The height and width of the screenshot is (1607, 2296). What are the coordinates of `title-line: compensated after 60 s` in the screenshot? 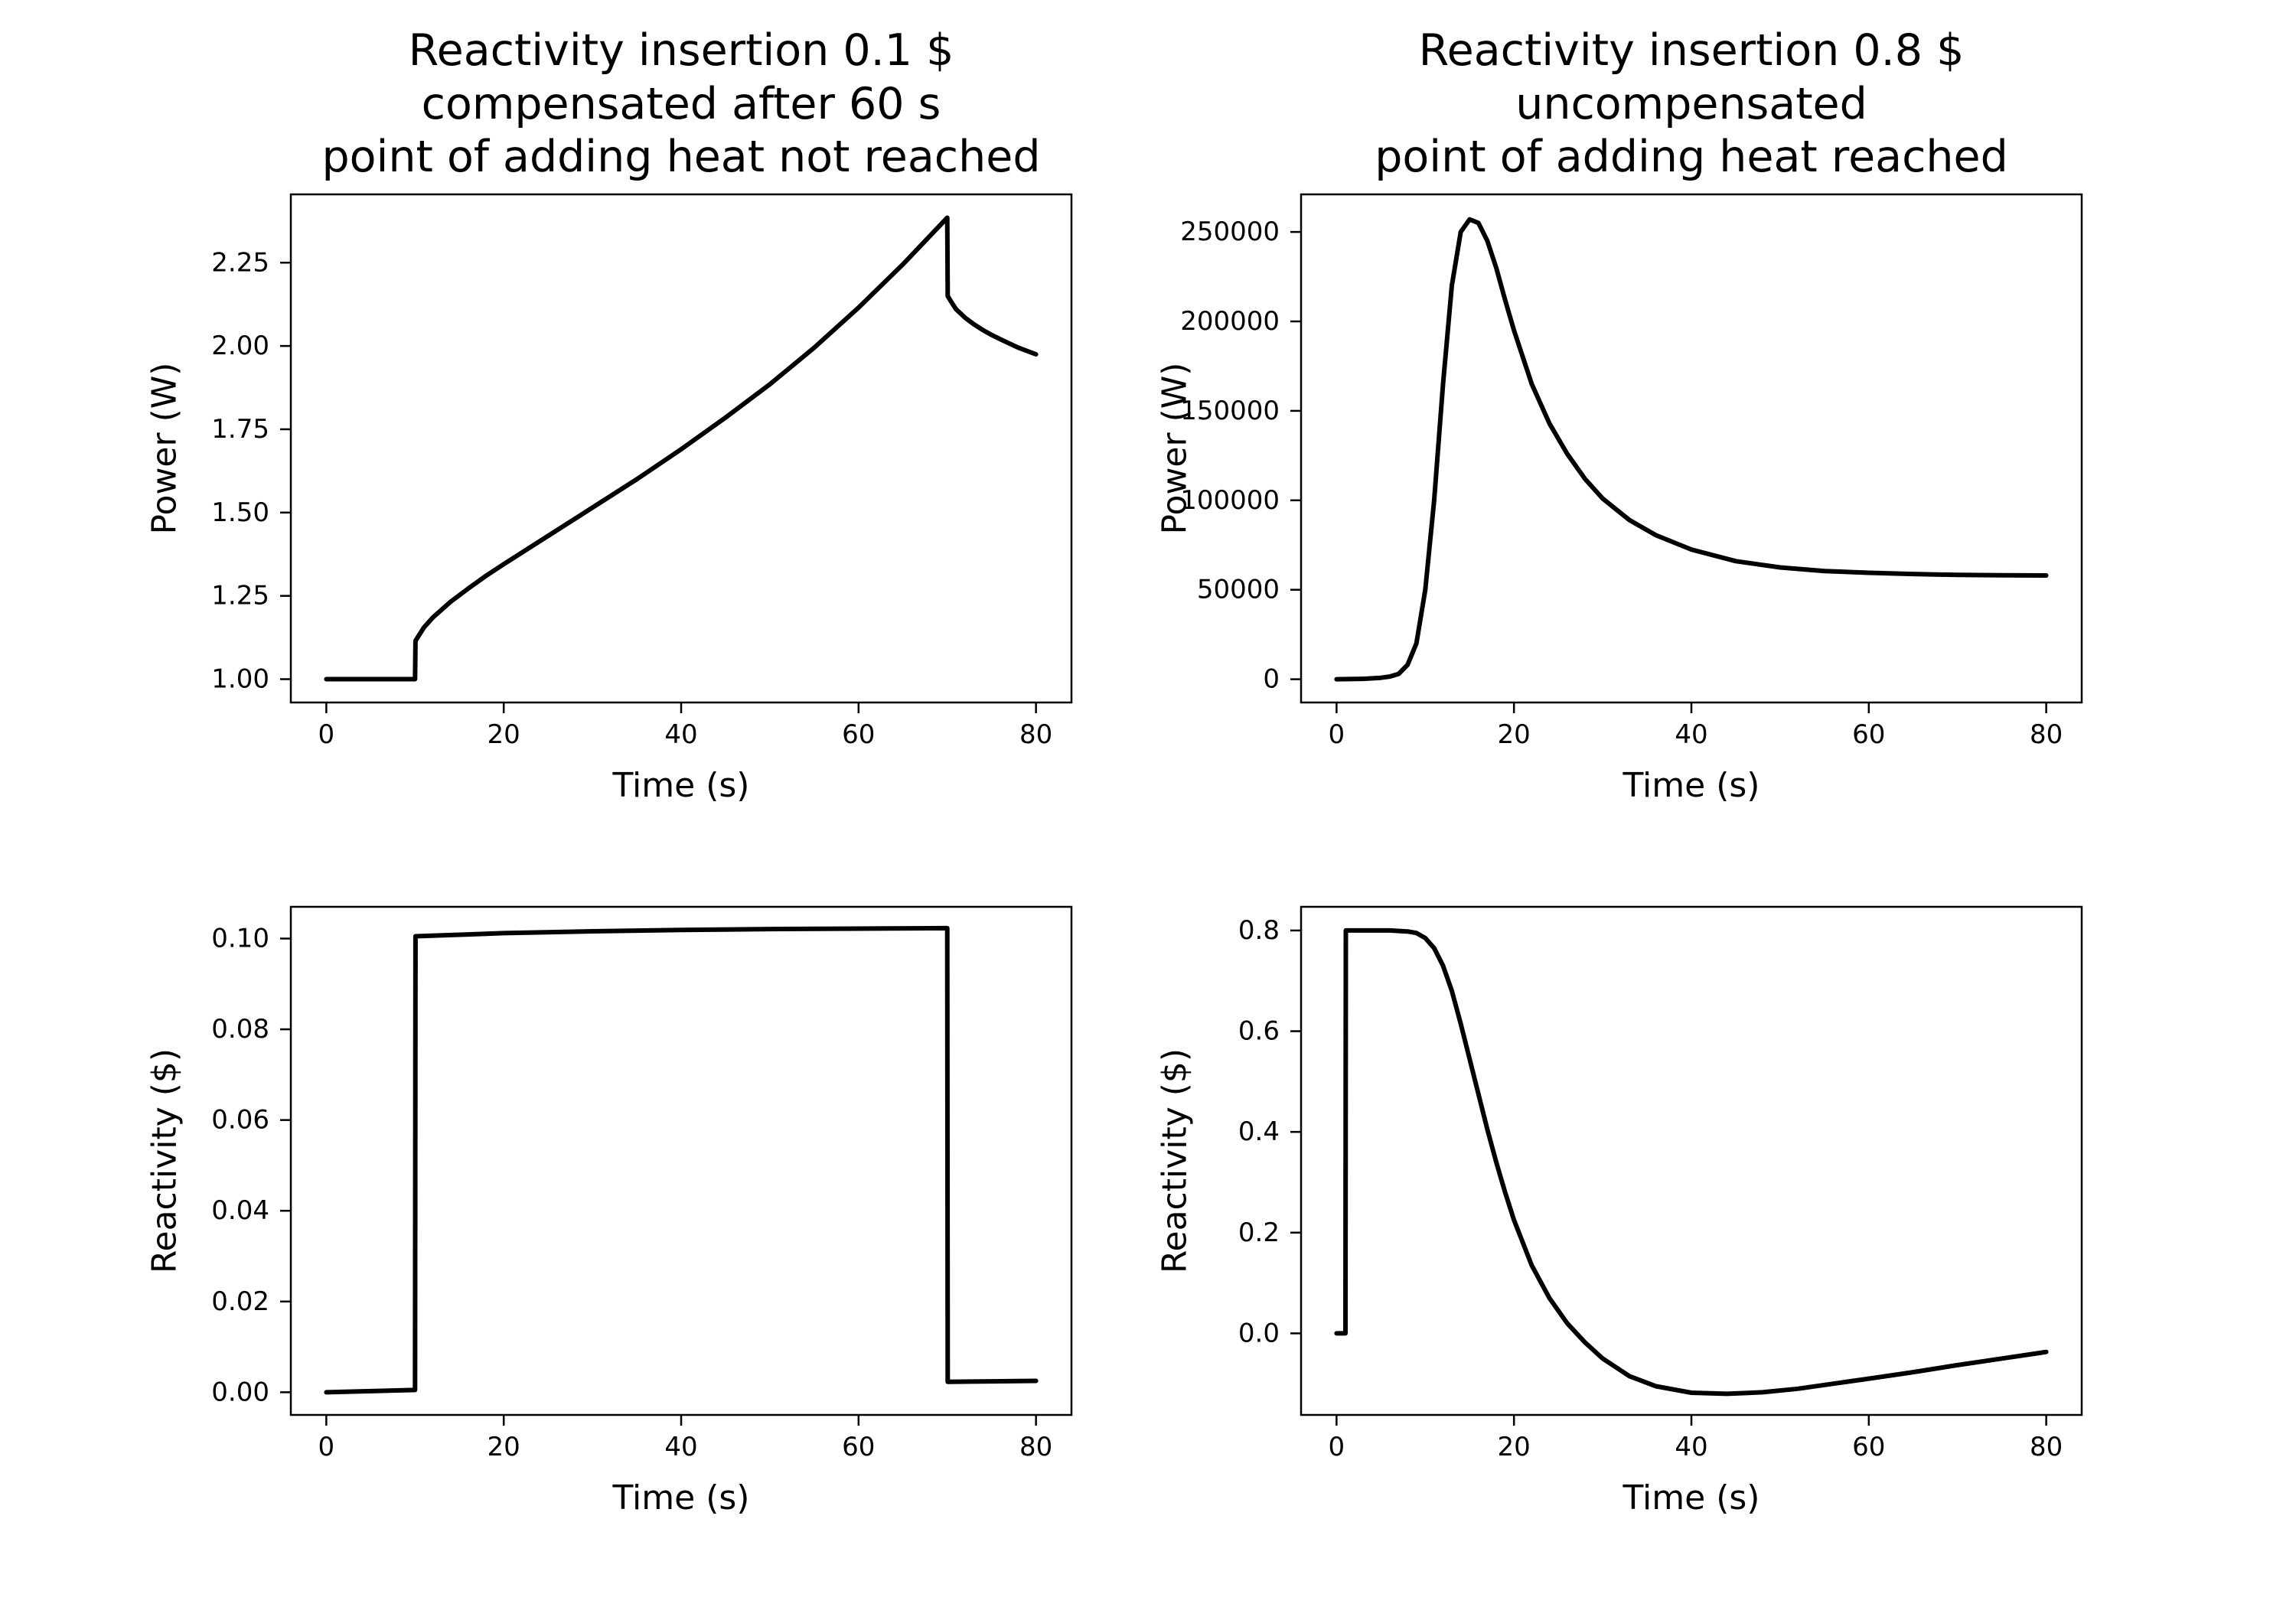 It's located at (681, 104).